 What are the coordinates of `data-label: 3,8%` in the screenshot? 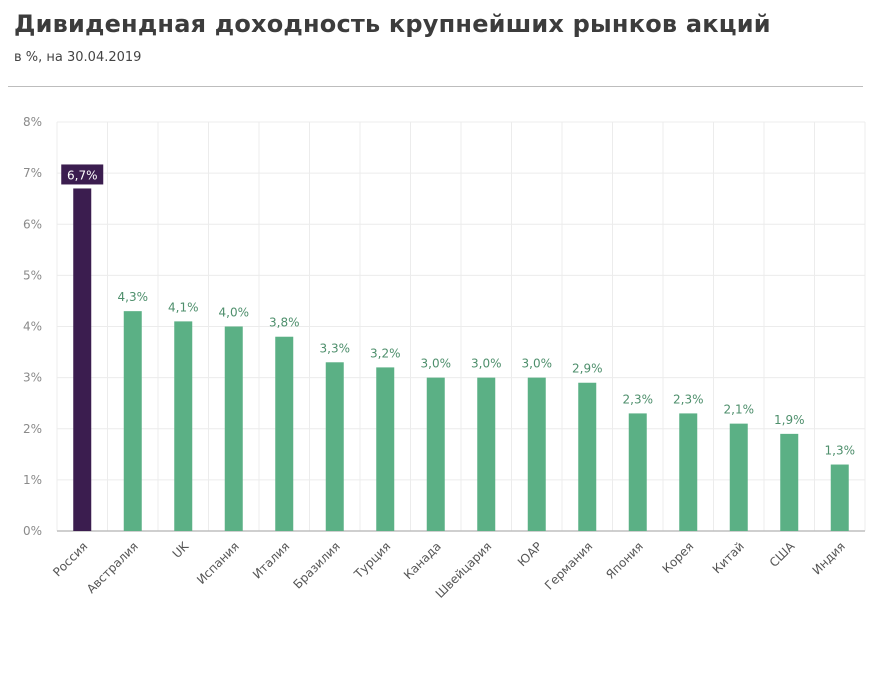 It's located at (284, 323).